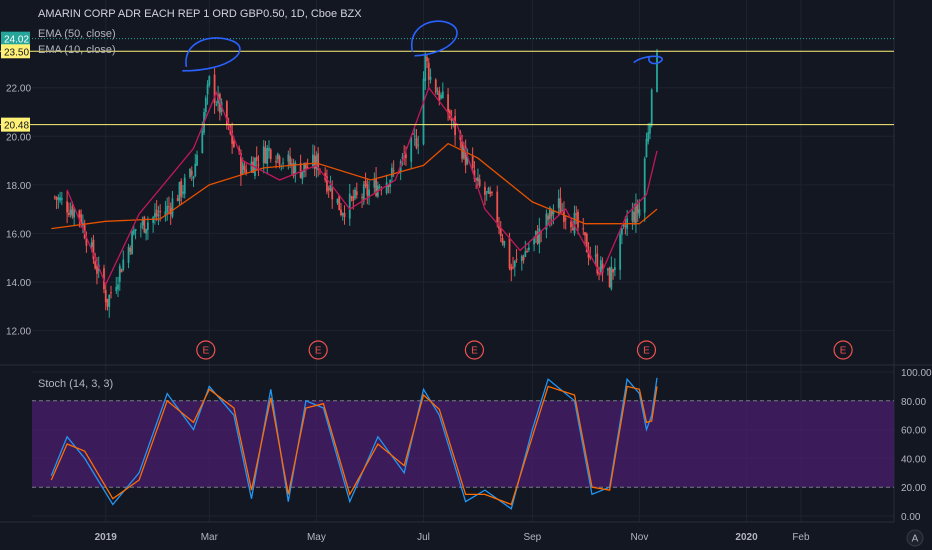  I want to click on earnings-marker-label-2: E, so click(474, 351).